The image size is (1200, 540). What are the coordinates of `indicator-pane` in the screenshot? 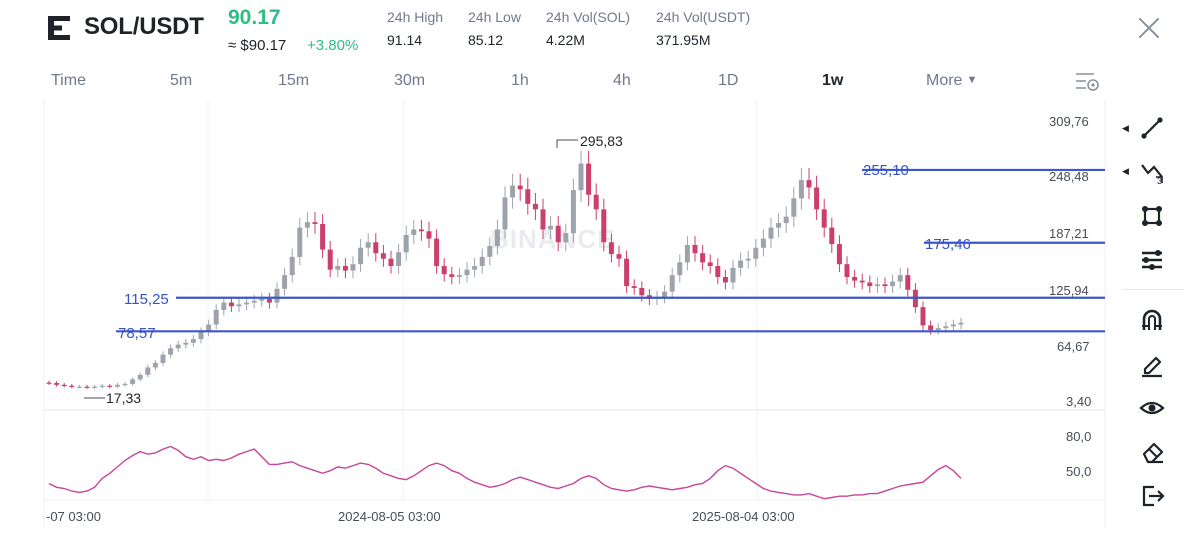 It's located at (505, 472).